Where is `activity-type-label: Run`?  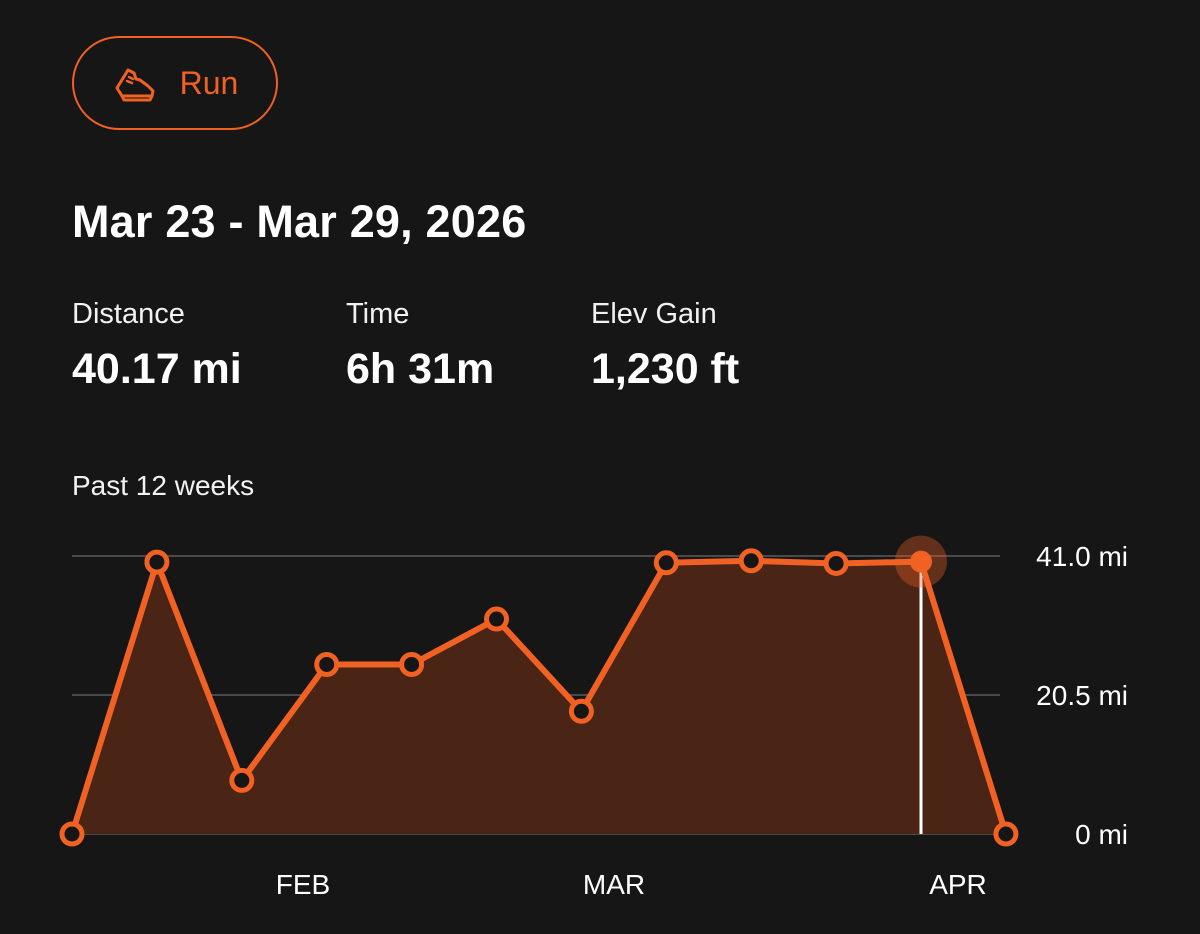 activity-type-label: Run is located at coordinates (209, 82).